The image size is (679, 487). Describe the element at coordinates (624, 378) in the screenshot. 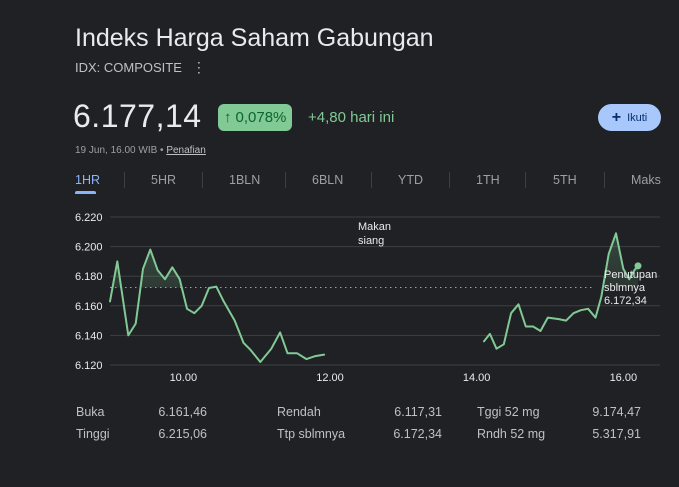

I see `x-tick-label: 16.00` at that location.